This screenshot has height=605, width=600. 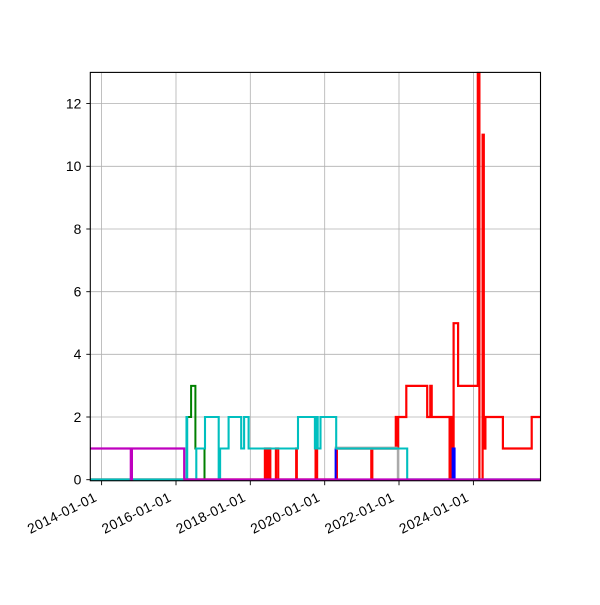 I want to click on svg-text: 8, so click(x=78, y=229).